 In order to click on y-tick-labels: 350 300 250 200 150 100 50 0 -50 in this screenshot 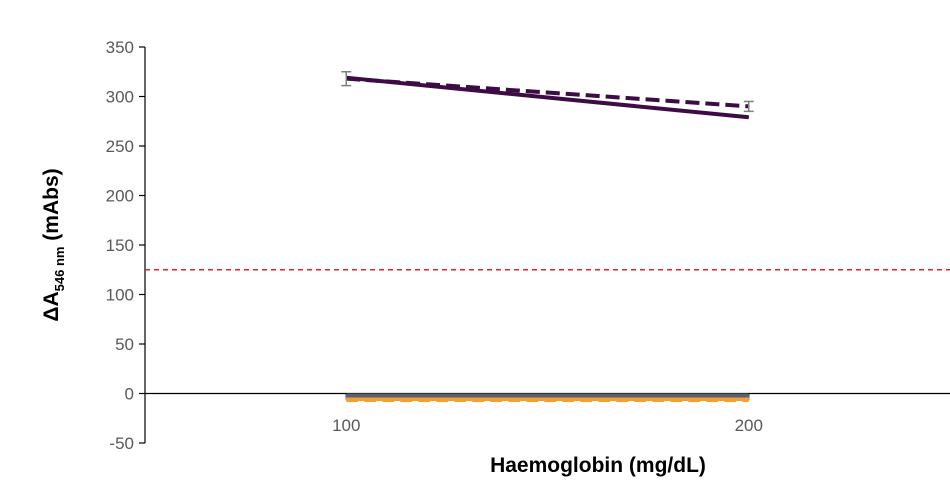, I will do `click(120, 245)`.